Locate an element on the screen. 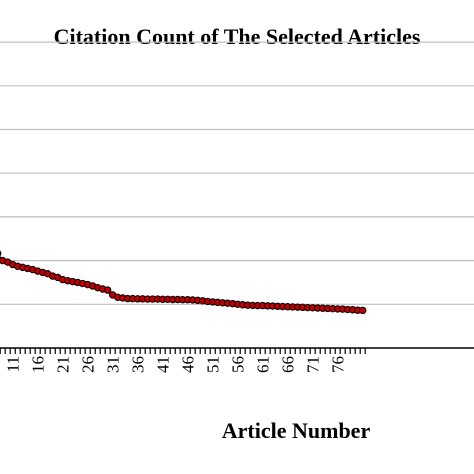 This screenshot has width=474, height=474. x-tick-label: 11 is located at coordinates (13, 364).